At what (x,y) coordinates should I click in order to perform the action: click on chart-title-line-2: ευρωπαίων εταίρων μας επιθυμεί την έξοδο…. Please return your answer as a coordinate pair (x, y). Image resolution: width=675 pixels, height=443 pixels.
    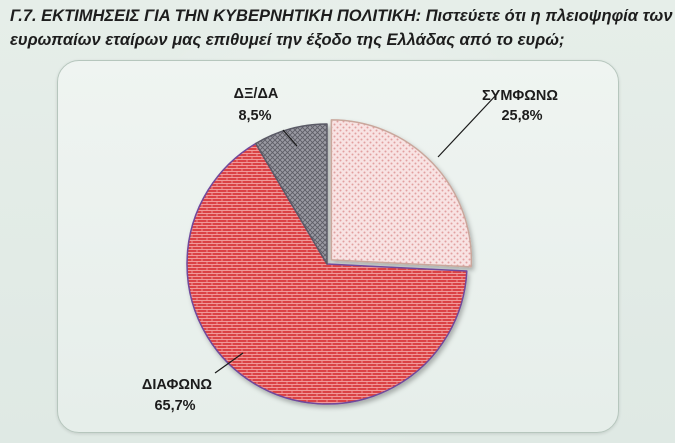
    Looking at the image, I should click on (287, 40).